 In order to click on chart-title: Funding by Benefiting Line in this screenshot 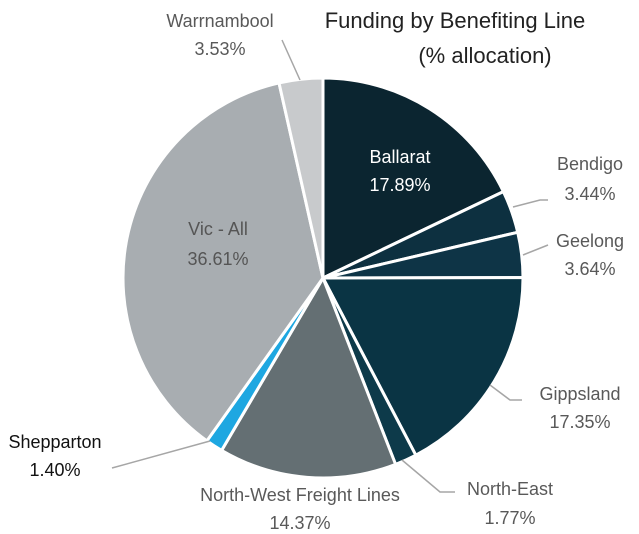, I will do `click(455, 20)`.